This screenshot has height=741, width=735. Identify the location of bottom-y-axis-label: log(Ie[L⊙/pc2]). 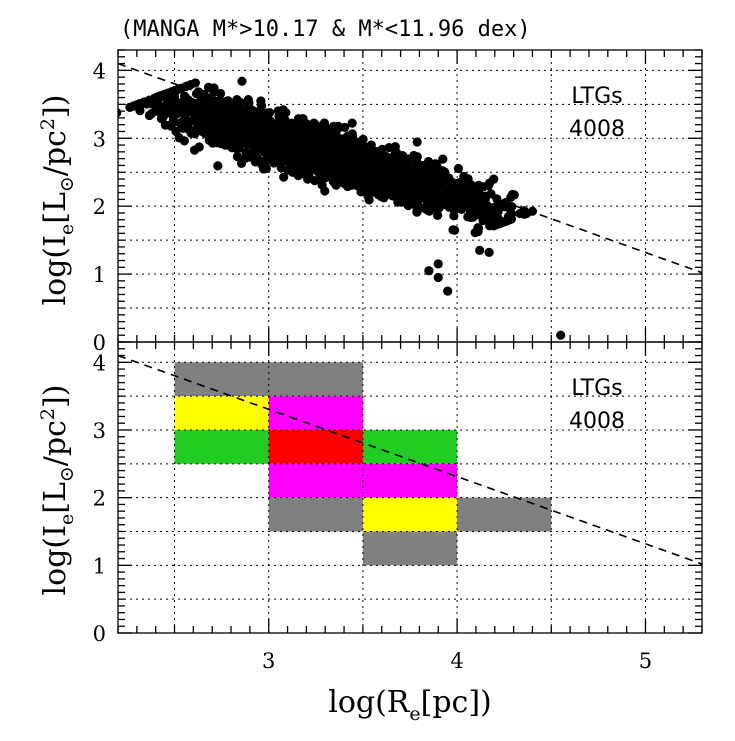
(57, 490).